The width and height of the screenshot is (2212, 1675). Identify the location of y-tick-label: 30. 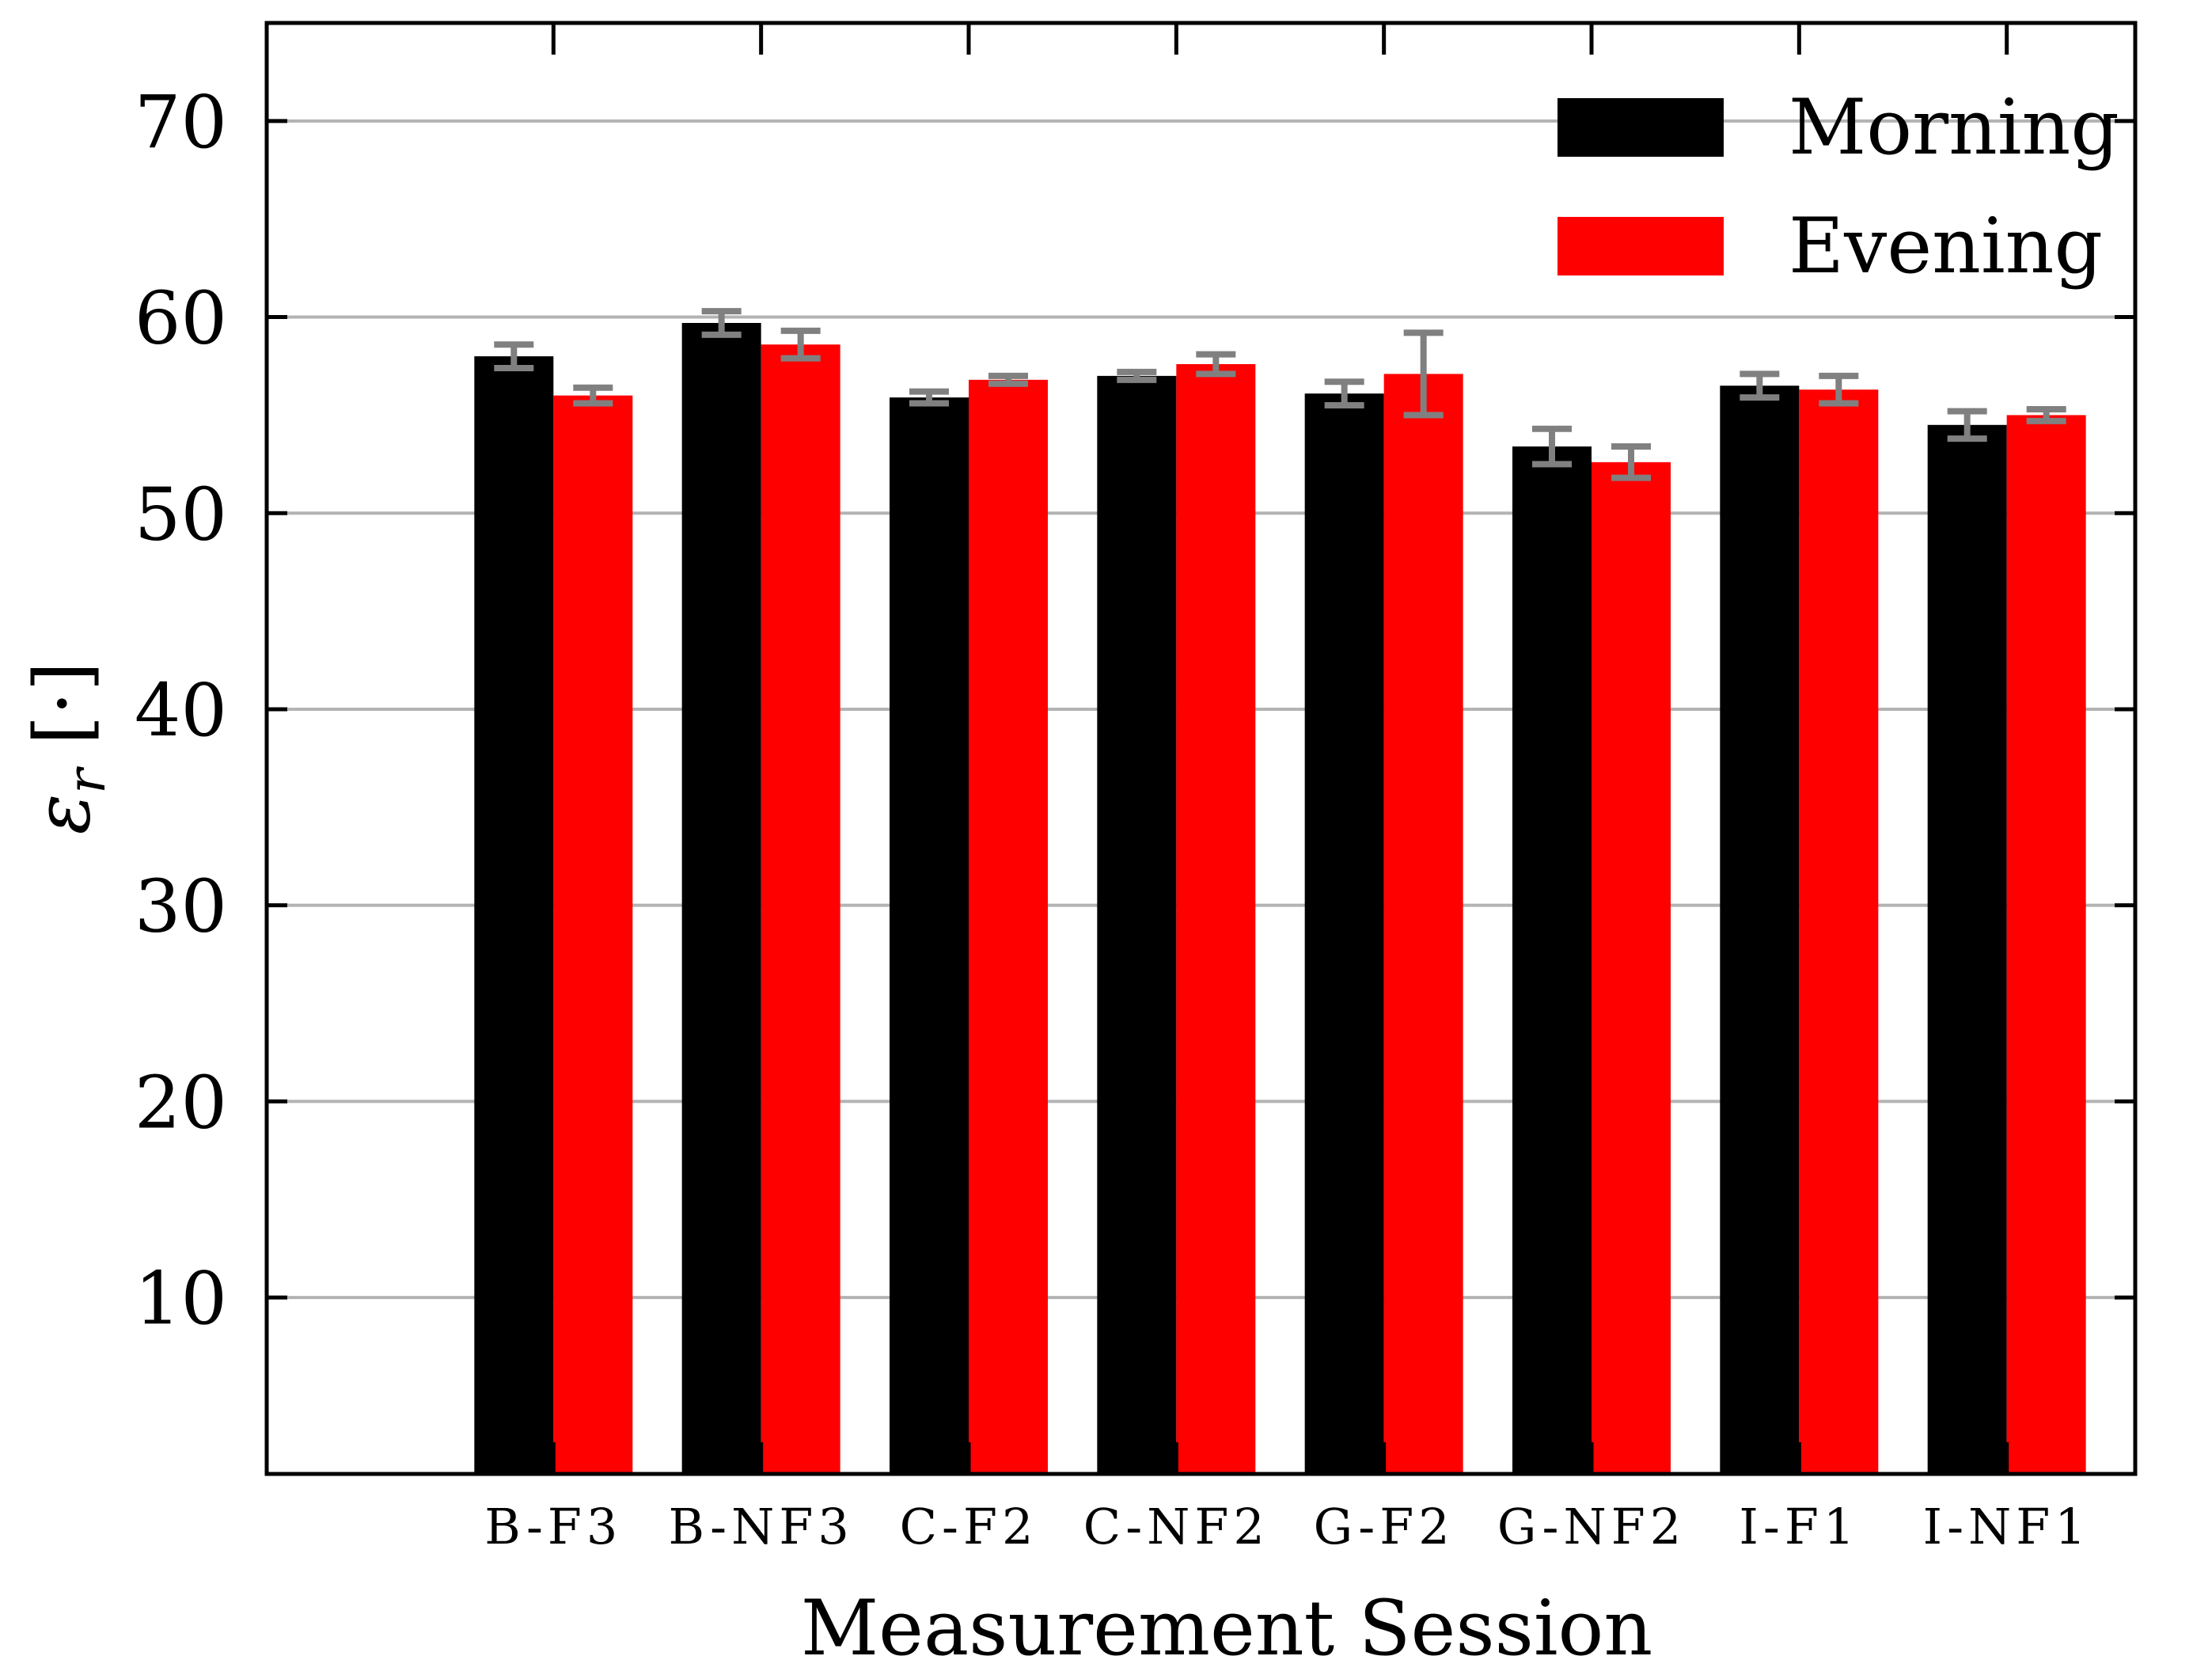
(181, 906).